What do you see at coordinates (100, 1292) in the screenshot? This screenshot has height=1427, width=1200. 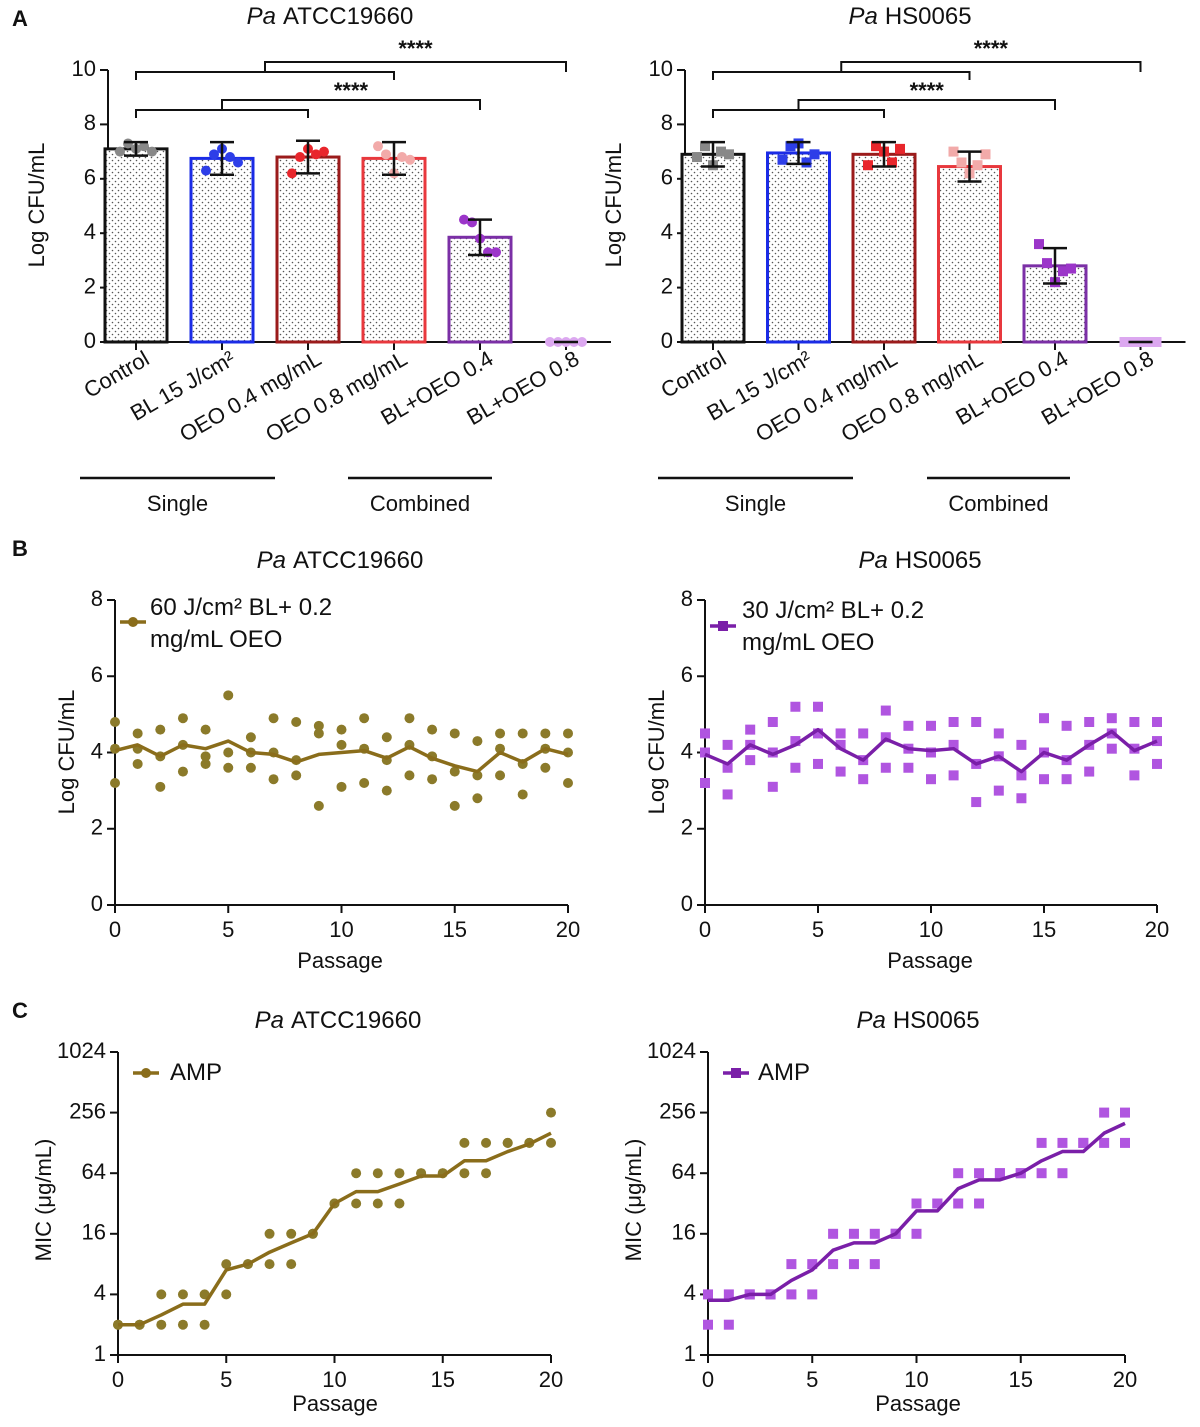 I see `y-tick-label: 4` at bounding box center [100, 1292].